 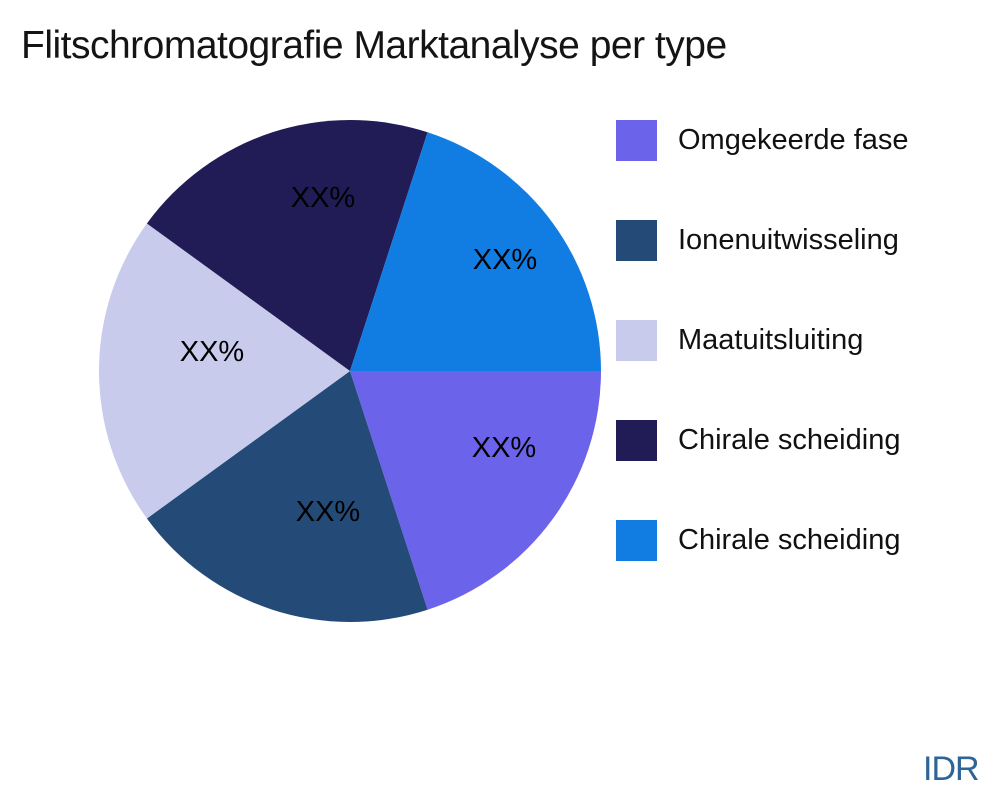 I want to click on legend-item-2: Maatuitsluiting, so click(x=762, y=340).